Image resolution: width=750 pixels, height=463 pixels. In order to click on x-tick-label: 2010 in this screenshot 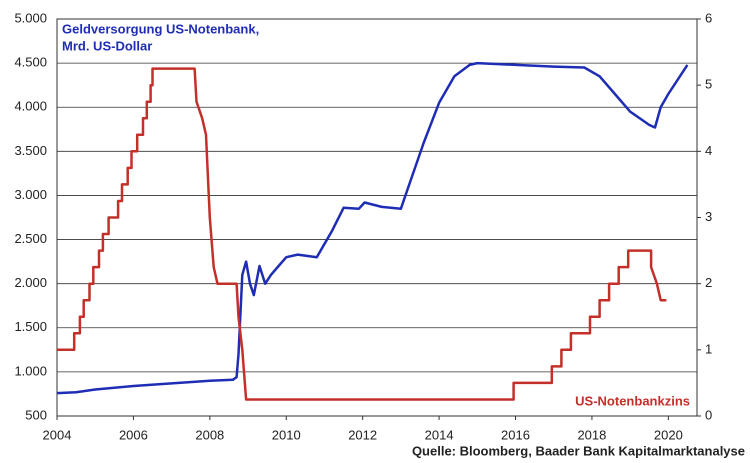, I will do `click(286, 434)`.